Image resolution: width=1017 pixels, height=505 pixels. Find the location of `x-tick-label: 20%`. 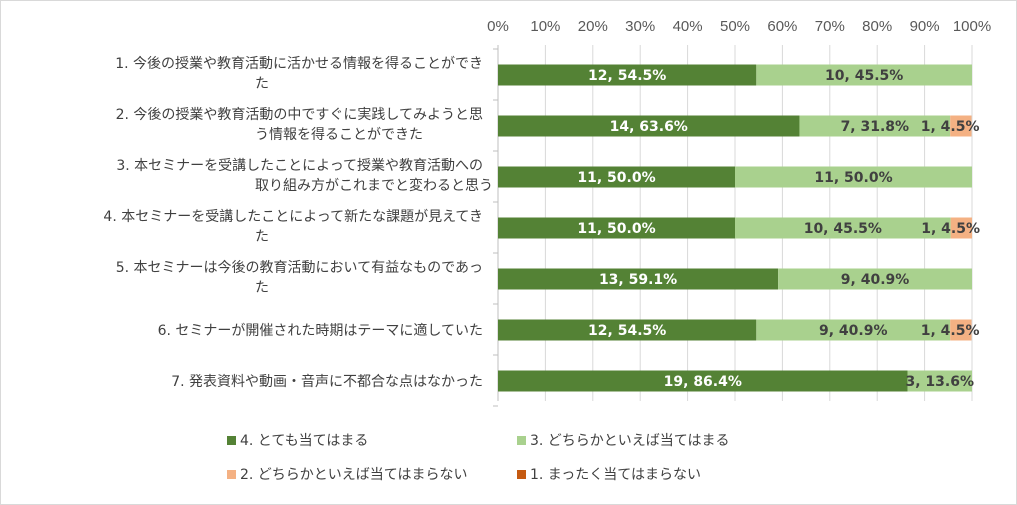

x-tick-label: 20% is located at coordinates (593, 26).